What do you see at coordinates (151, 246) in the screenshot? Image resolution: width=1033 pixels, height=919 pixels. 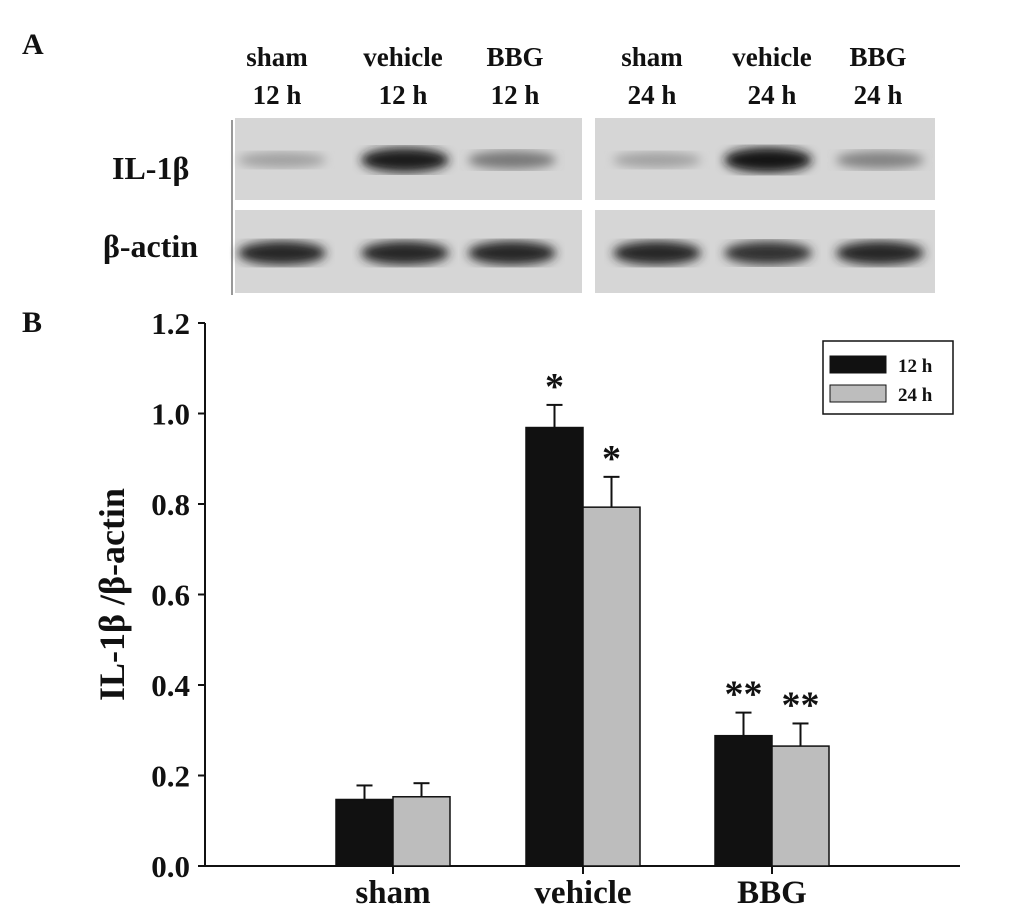 I see `row-label-actin: β-actin` at bounding box center [151, 246].